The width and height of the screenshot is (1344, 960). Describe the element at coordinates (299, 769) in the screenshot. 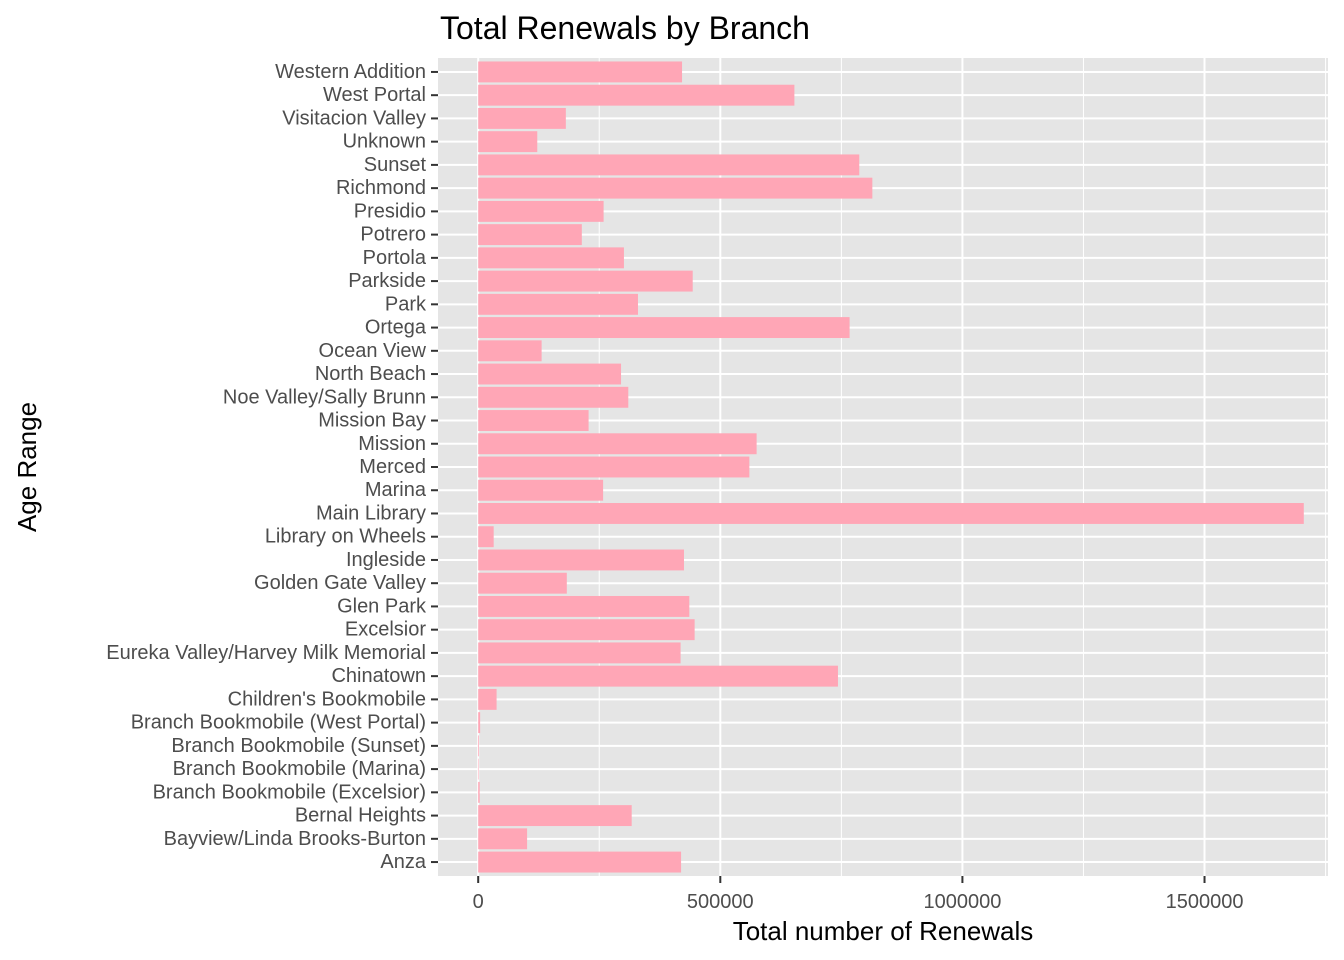

I see `category-label: Branch Bookmobile (Marina)` at that location.